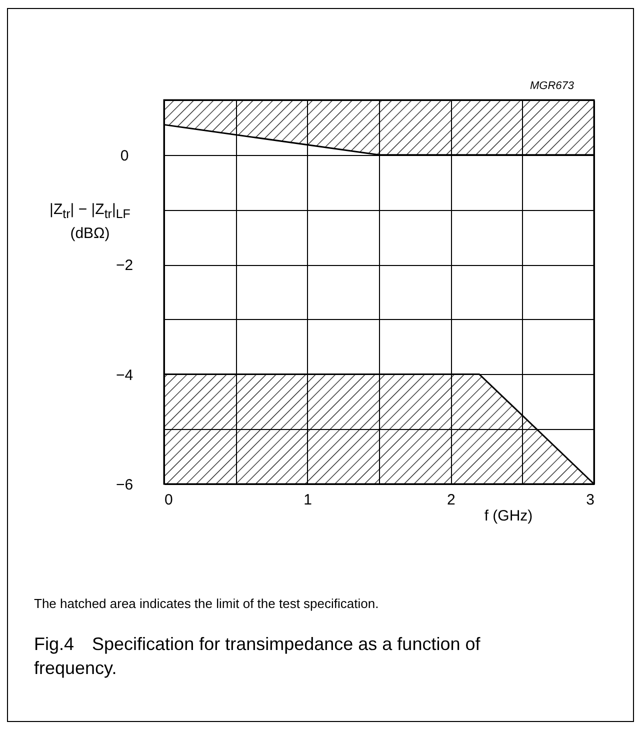  Describe the element at coordinates (125, 265) in the screenshot. I see `y-tick-label: −2` at that location.